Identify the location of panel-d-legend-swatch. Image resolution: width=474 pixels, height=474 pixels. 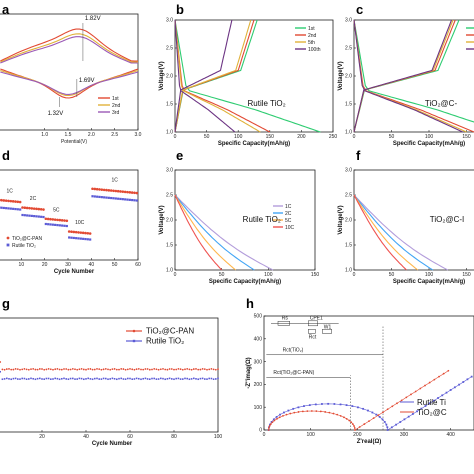
(8, 238).